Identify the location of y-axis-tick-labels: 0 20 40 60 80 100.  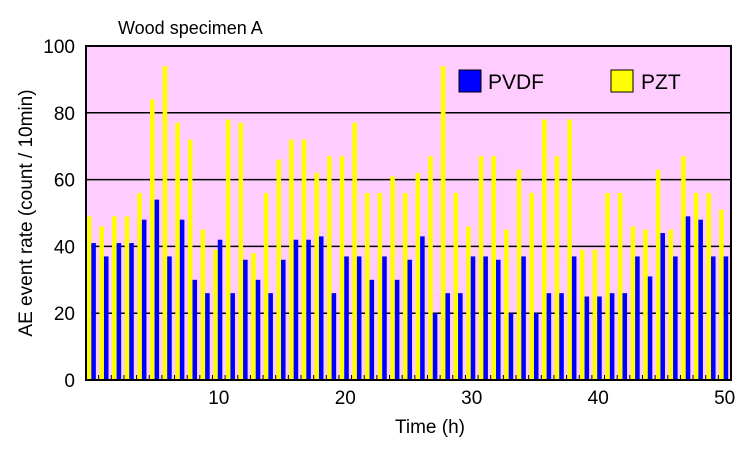
(59, 214).